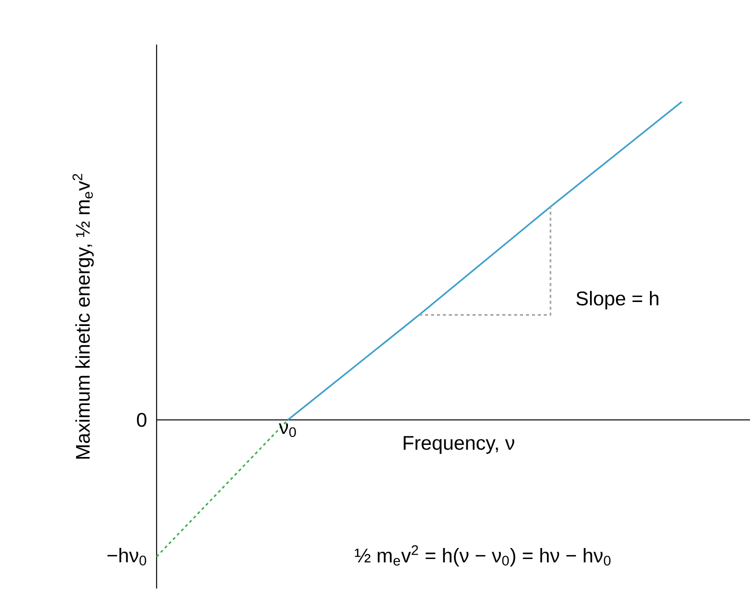 The width and height of the screenshot is (753, 596). I want to click on annotation: ν$_{0}$, so click(287, 430).